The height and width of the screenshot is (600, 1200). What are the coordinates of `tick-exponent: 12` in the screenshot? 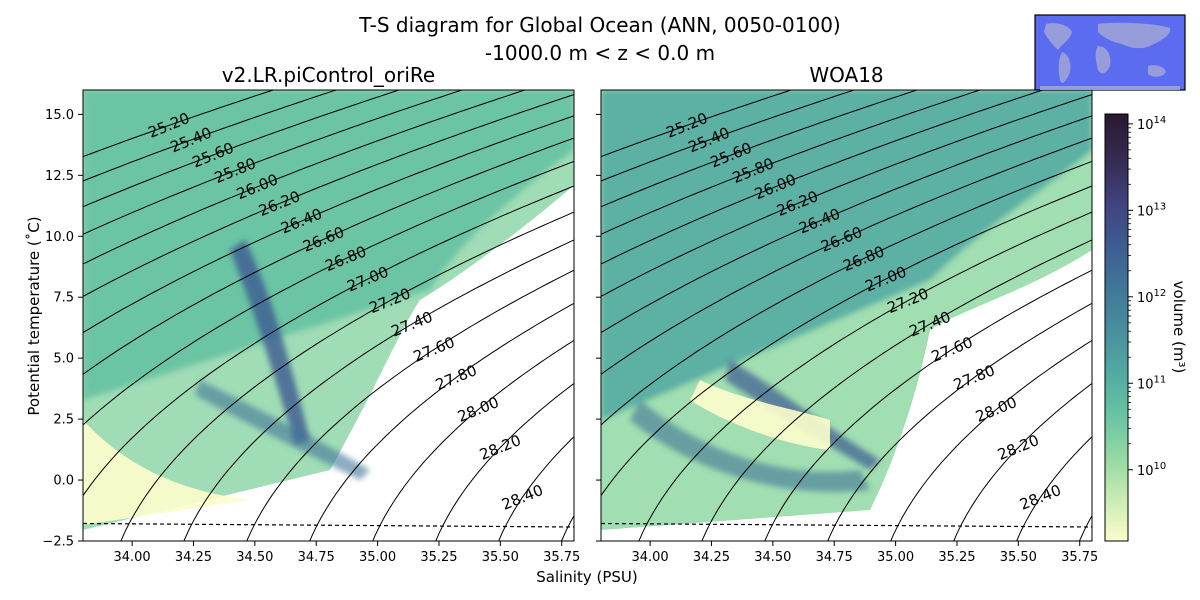 It's located at (1160, 293).